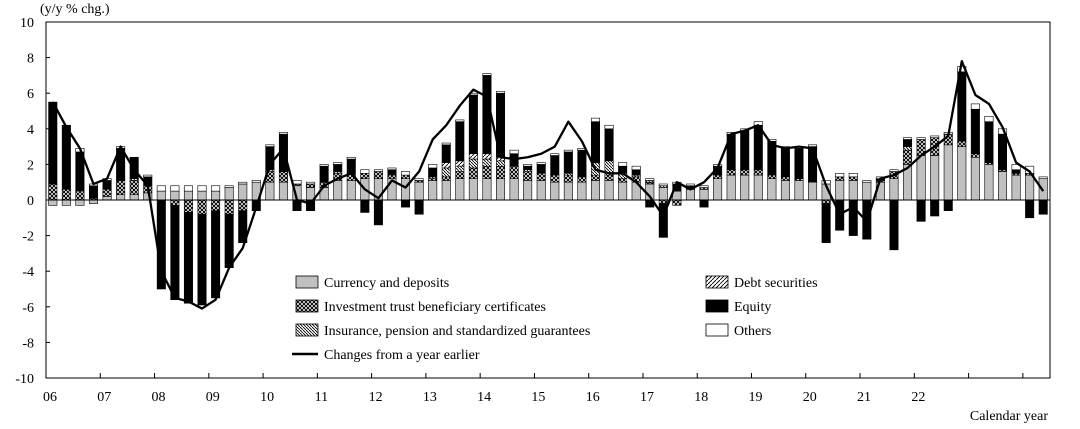  Describe the element at coordinates (376, 397) in the screenshot. I see `x-tick-label: 12` at that location.